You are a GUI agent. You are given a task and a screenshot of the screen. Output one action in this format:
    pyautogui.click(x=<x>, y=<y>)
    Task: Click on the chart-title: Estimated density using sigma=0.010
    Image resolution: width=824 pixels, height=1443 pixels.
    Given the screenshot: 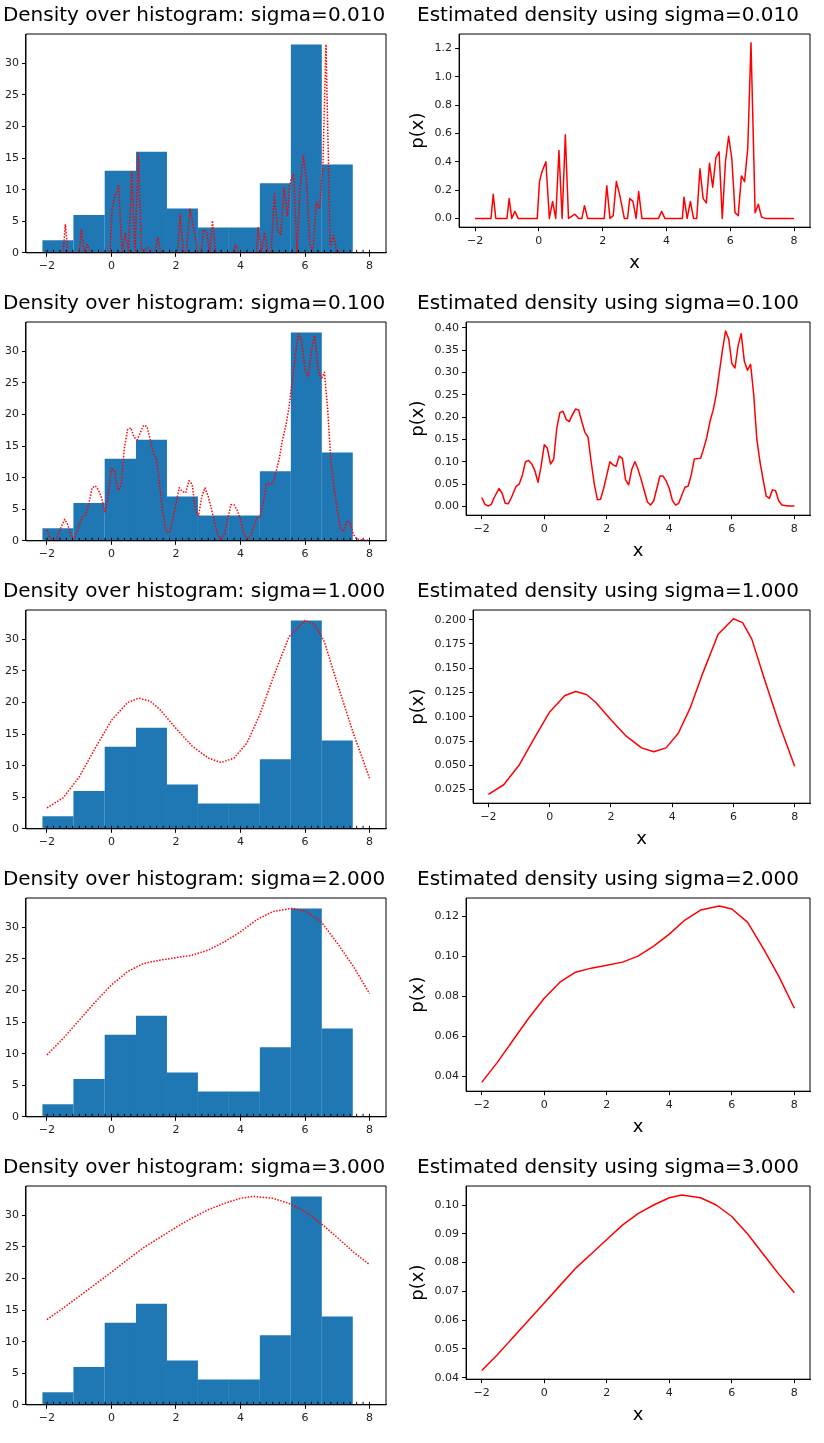 What is the action you would take?
    pyautogui.click(x=608, y=14)
    